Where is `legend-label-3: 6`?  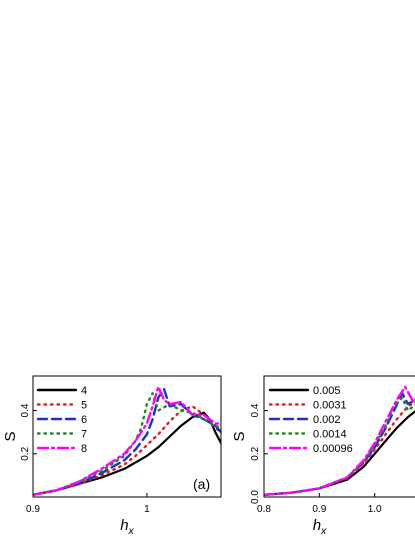
legend-label-3: 6 is located at coordinates (84, 420).